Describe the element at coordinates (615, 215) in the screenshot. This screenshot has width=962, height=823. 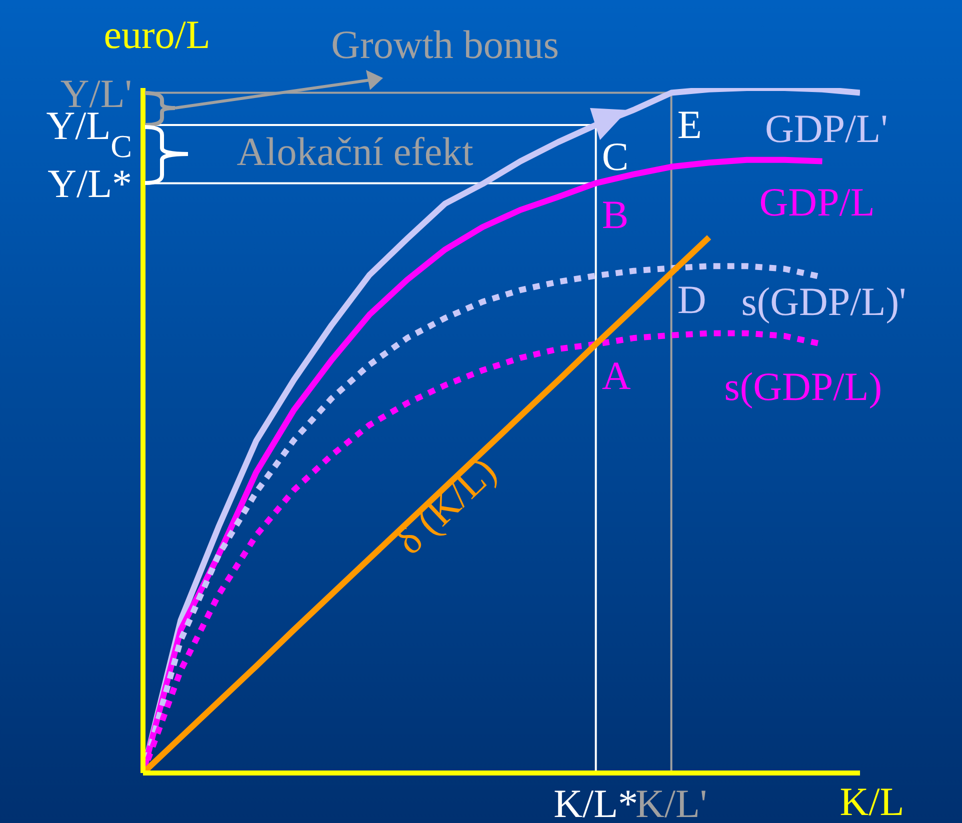
I see `annotation: B` at that location.